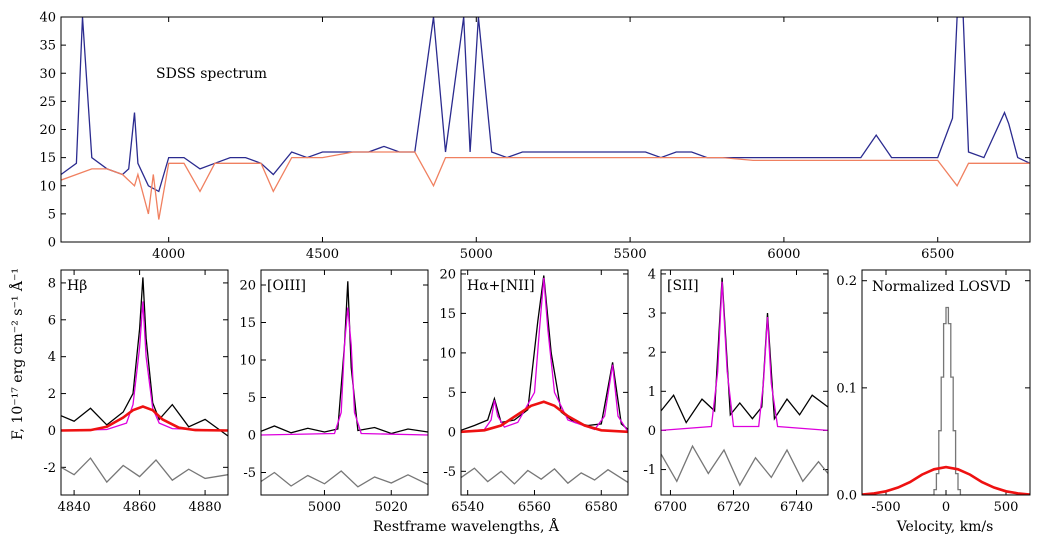 The height and width of the screenshot is (547, 1038). Describe the element at coordinates (1006, 507) in the screenshot. I see `x-tick-label: 500` at that location.